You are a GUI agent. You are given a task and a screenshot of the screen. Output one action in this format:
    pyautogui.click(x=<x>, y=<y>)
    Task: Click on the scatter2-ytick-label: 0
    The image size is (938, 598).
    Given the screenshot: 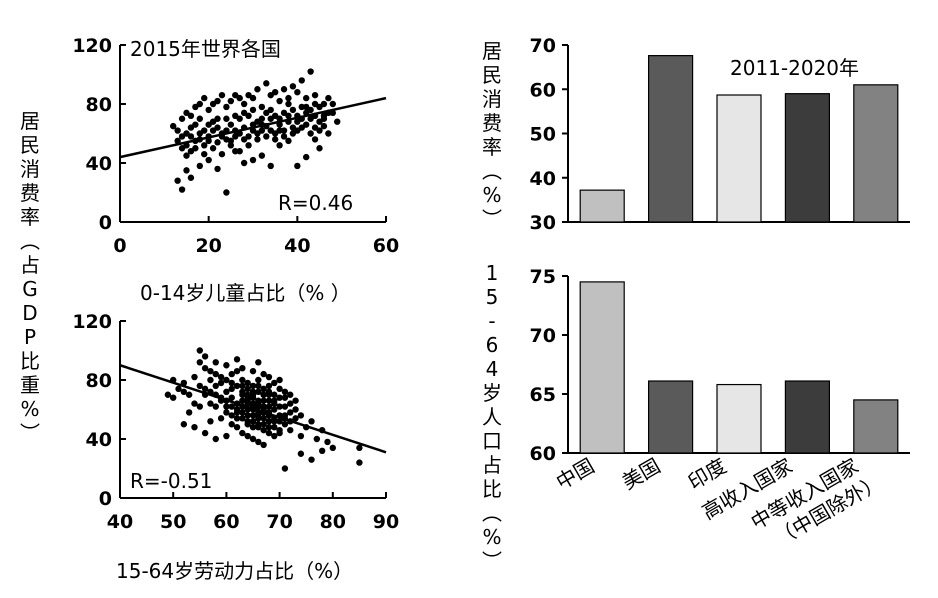 What is the action you would take?
    pyautogui.click(x=105, y=499)
    